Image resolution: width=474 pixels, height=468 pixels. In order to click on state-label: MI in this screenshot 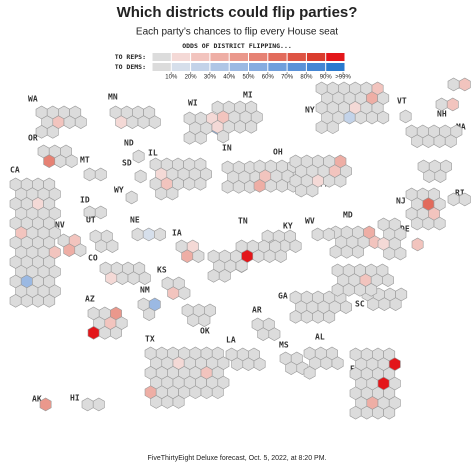, I will do `click(248, 95)`.